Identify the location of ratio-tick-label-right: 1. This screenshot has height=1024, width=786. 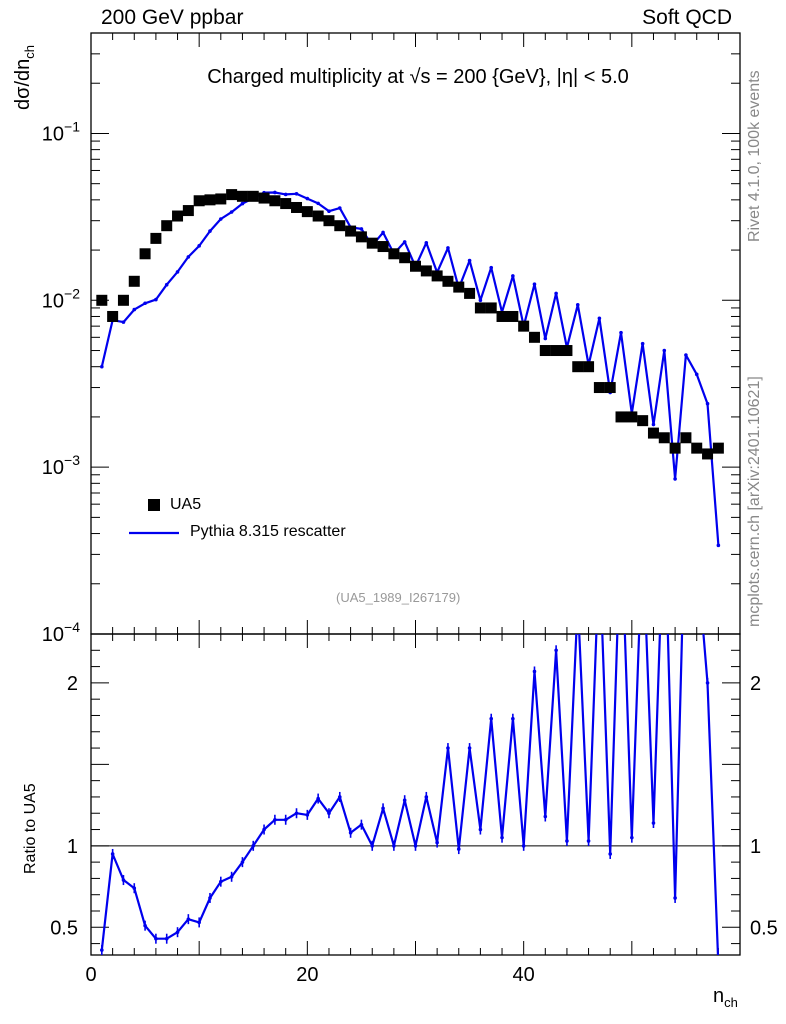
(755, 847).